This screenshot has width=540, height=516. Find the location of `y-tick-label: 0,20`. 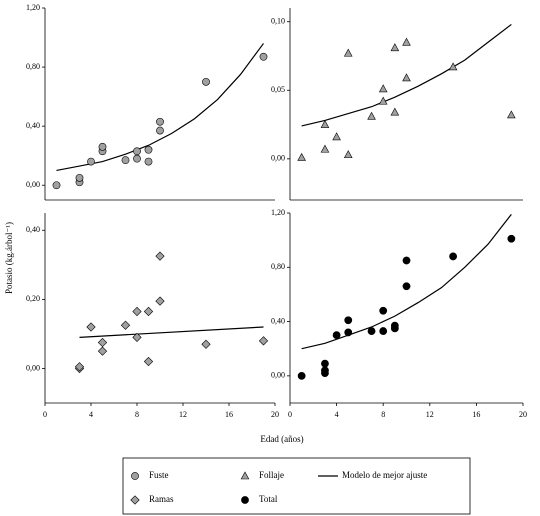

y-tick-label: 0,20 is located at coordinates (33, 298).